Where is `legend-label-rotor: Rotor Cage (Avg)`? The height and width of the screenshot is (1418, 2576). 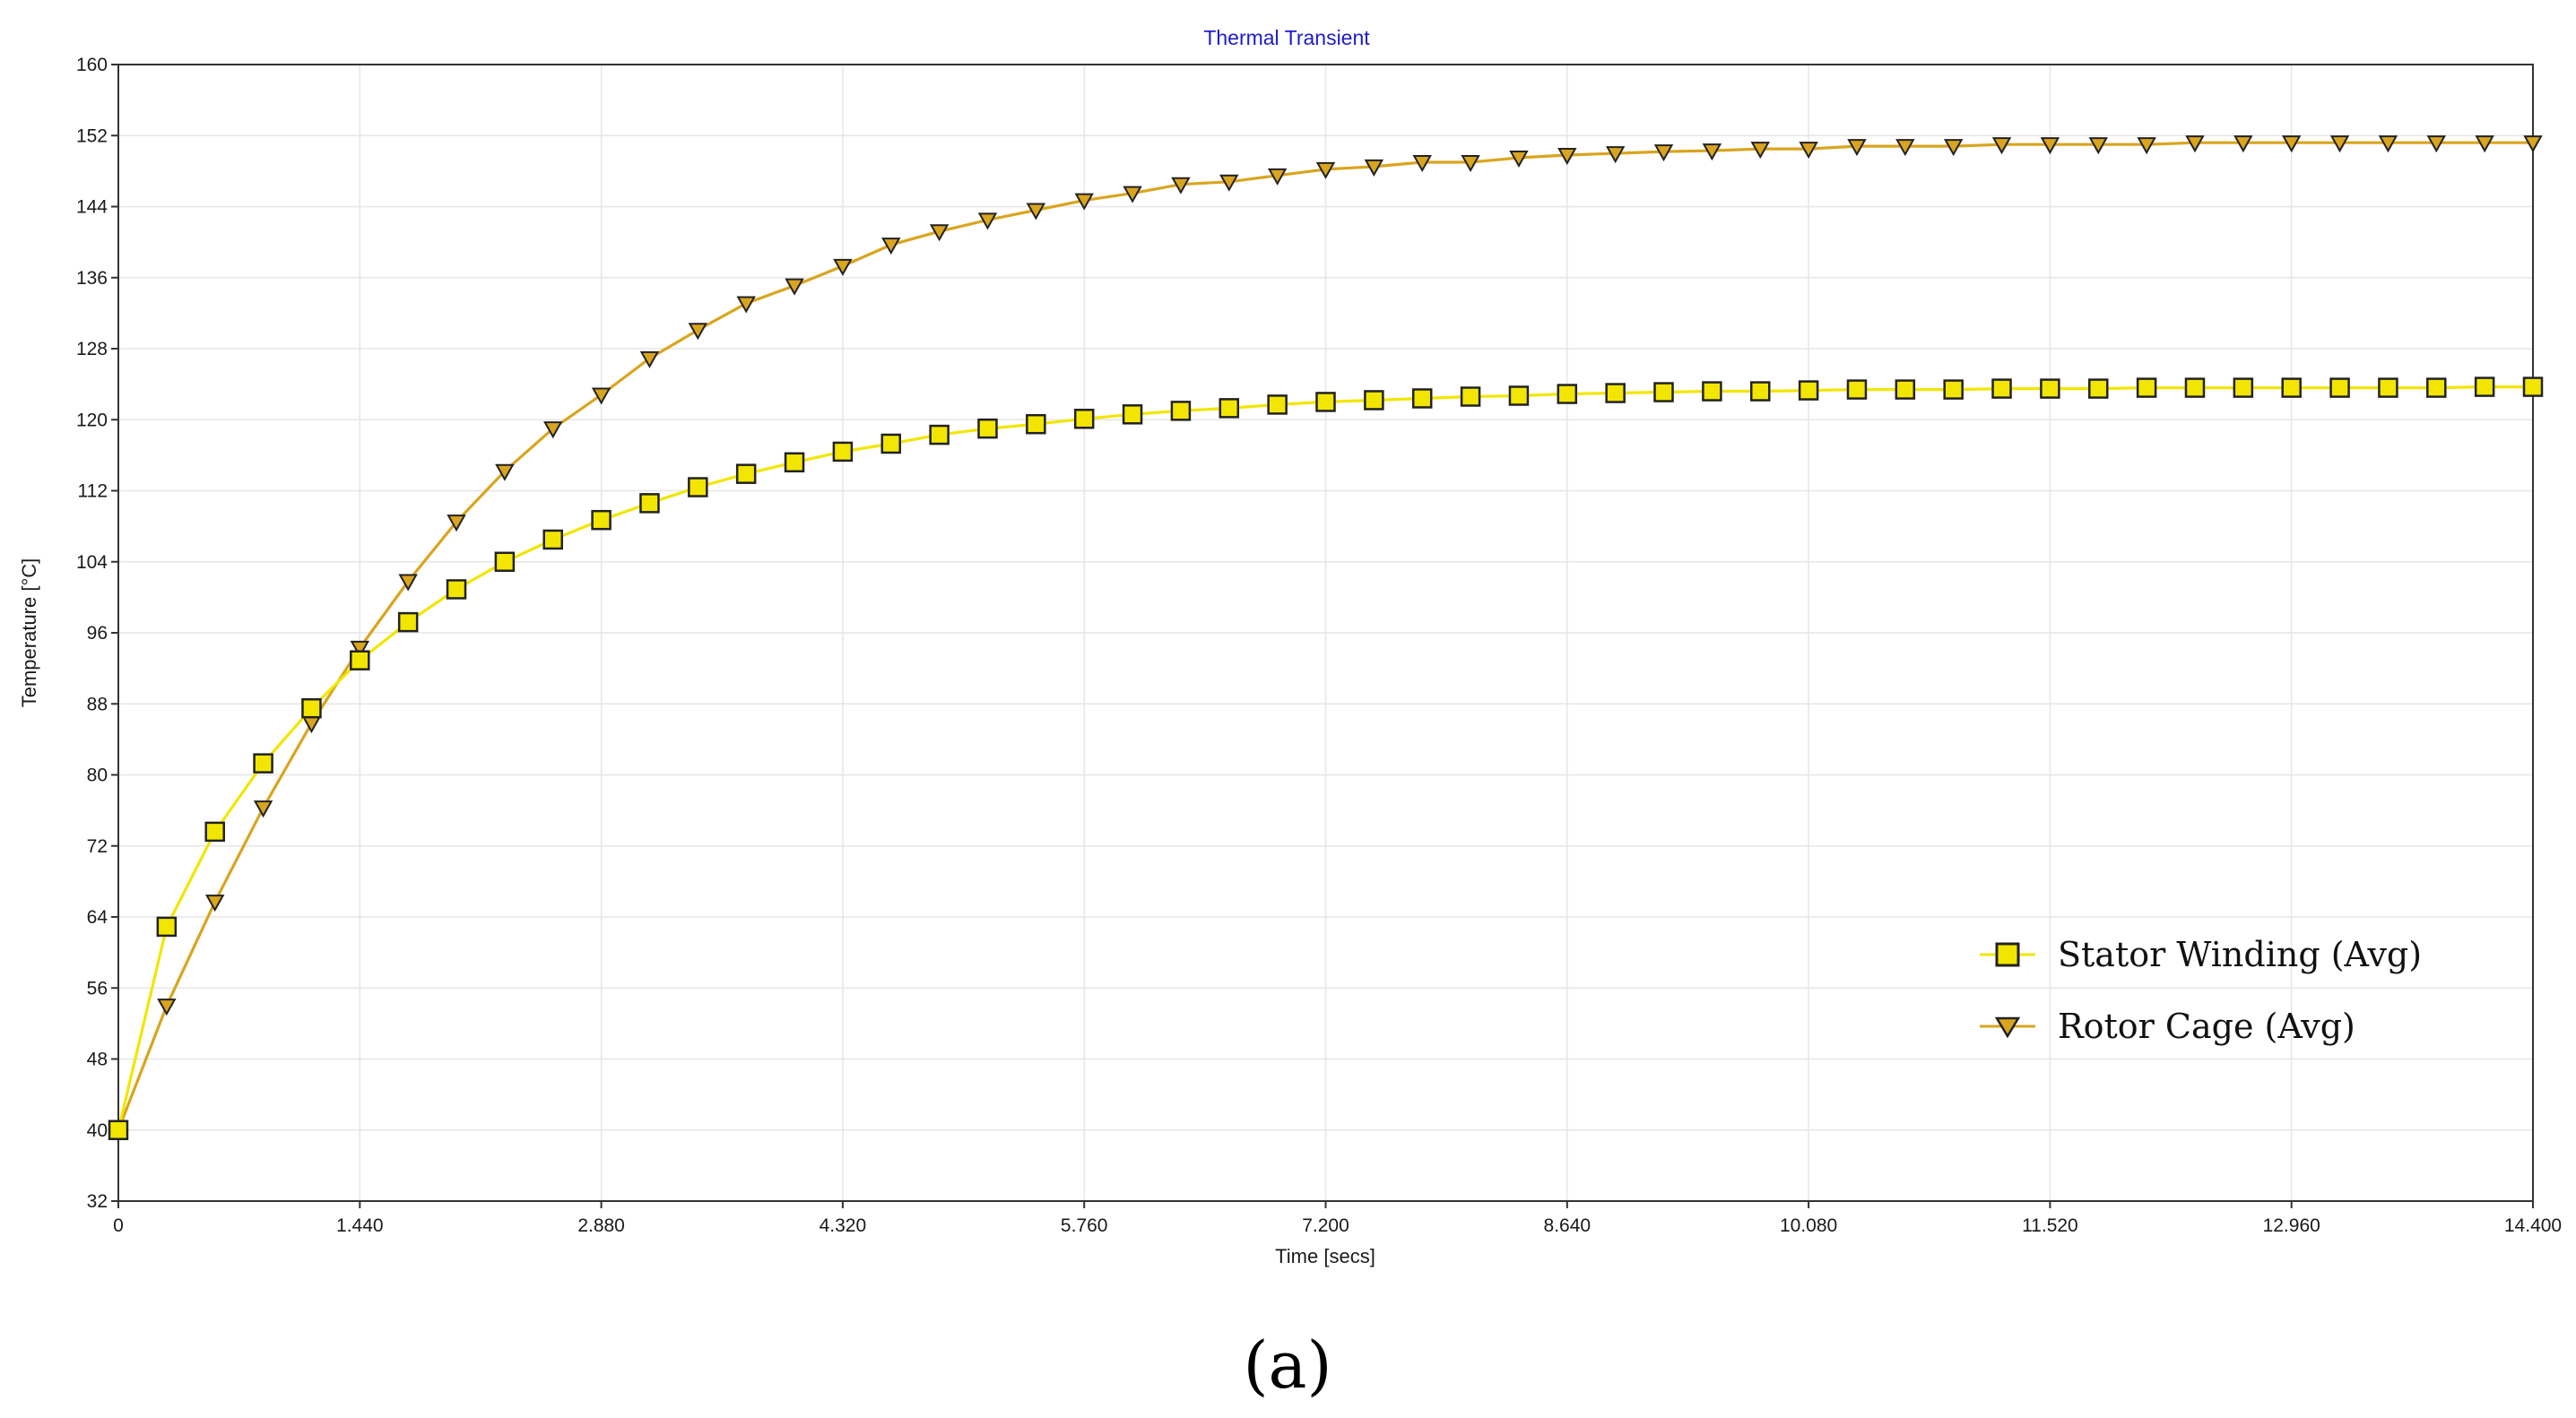
legend-label-rotor: Rotor Cage (Avg) is located at coordinates (2206, 1027).